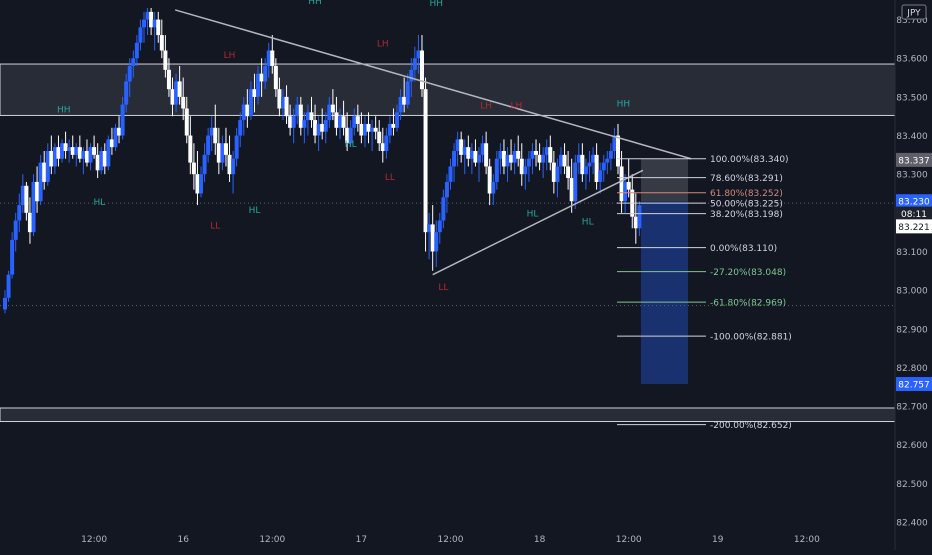 Image resolution: width=932 pixels, height=555 pixels. I want to click on fib-level: -100.00%(82.881), so click(704, 338).